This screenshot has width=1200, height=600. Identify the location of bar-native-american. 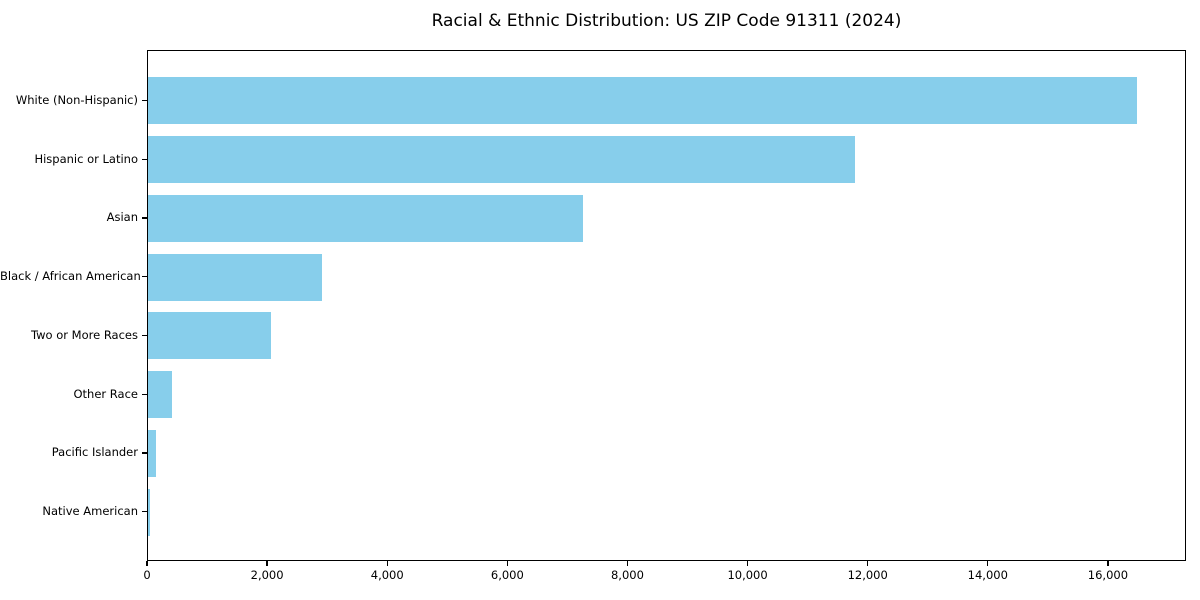
(149, 512).